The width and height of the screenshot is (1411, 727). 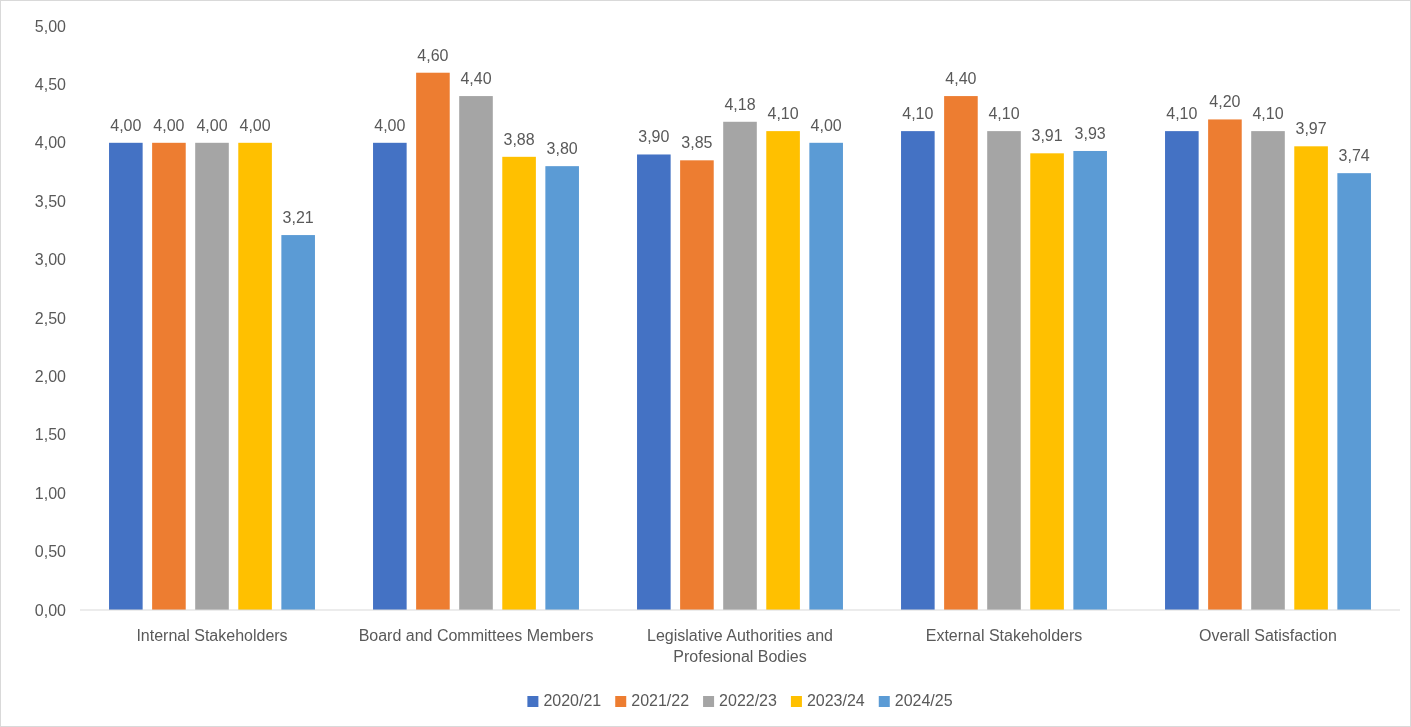 I want to click on legend-label: 2023/24, so click(x=835, y=700).